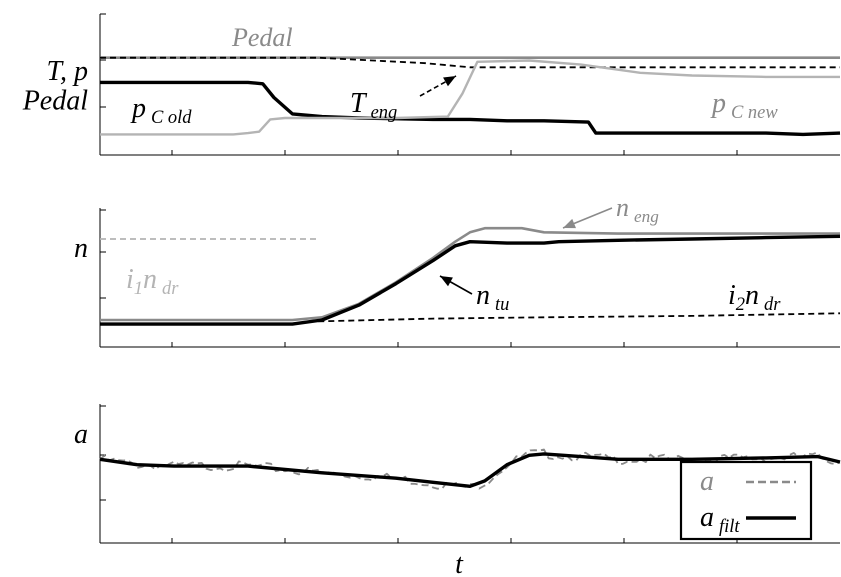  I want to click on annotation-i1_n_dr: i1n dr, so click(152, 281).